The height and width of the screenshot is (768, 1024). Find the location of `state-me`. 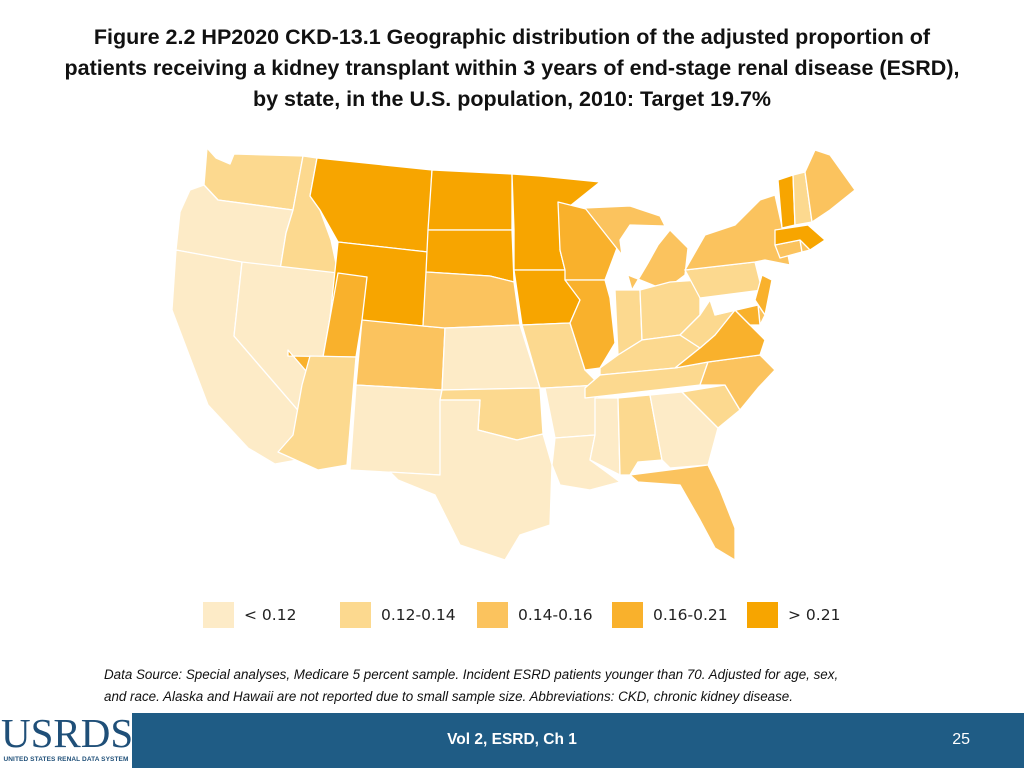

state-me is located at coordinates (830, 186).